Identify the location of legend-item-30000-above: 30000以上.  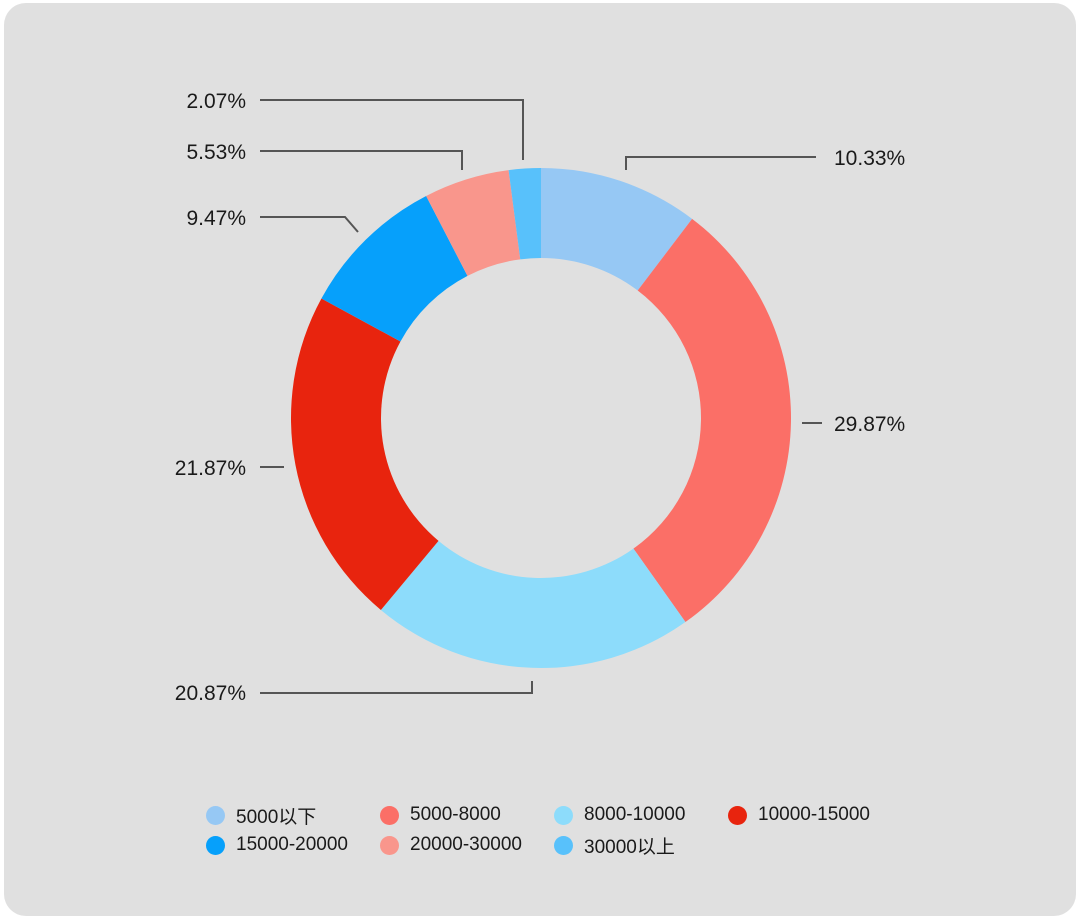
(641, 845).